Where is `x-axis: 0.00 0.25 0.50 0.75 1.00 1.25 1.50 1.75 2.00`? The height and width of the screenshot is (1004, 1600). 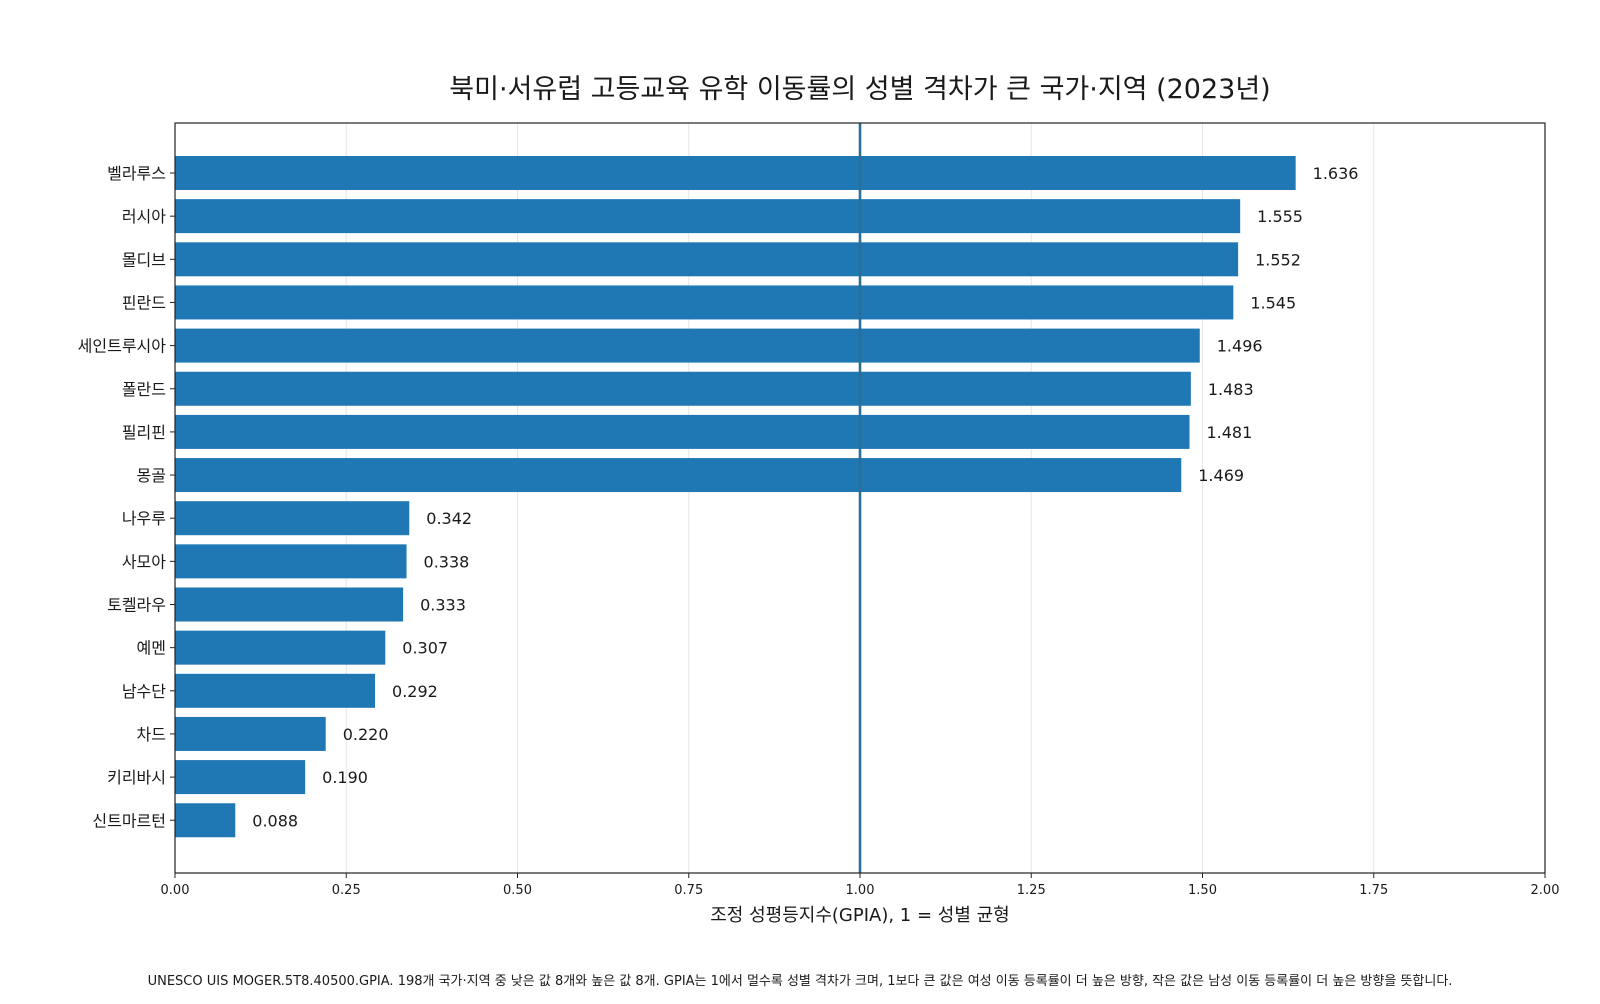 x-axis: 0.00 0.25 0.50 0.75 1.00 1.25 1.50 1.75 2.00 is located at coordinates (860, 885).